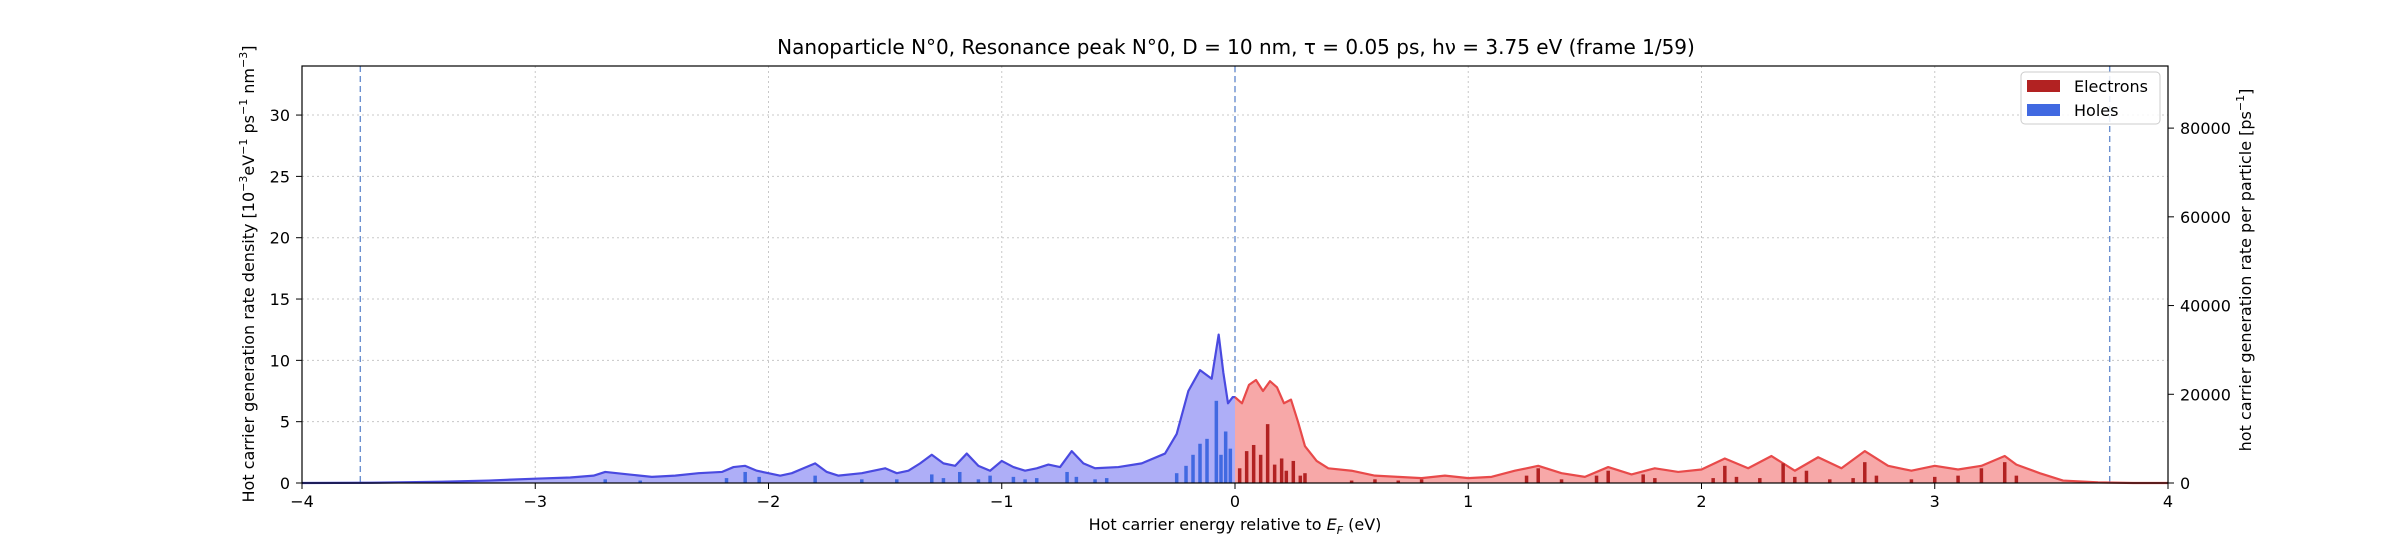 This screenshot has height=540, width=2400. Describe the element at coordinates (280, 360) in the screenshot. I see `y-tick-label: 10` at that location.